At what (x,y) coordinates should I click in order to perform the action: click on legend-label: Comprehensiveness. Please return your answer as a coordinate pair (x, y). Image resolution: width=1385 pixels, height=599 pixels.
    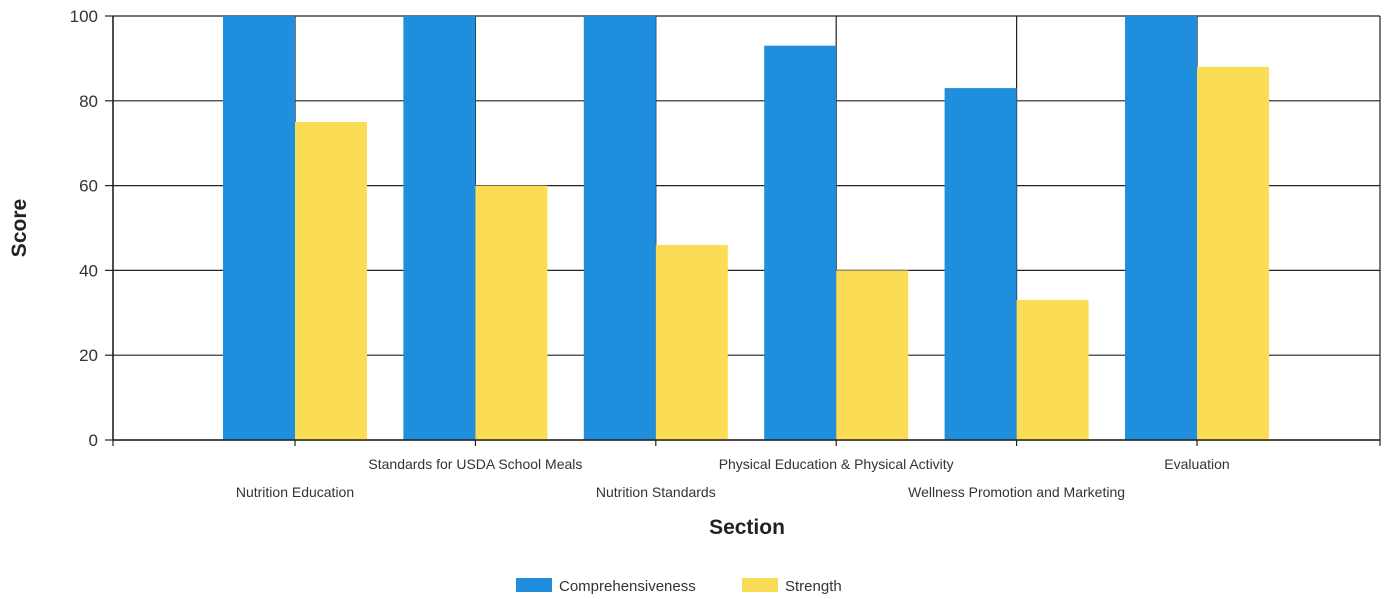
    Looking at the image, I should click on (627, 586).